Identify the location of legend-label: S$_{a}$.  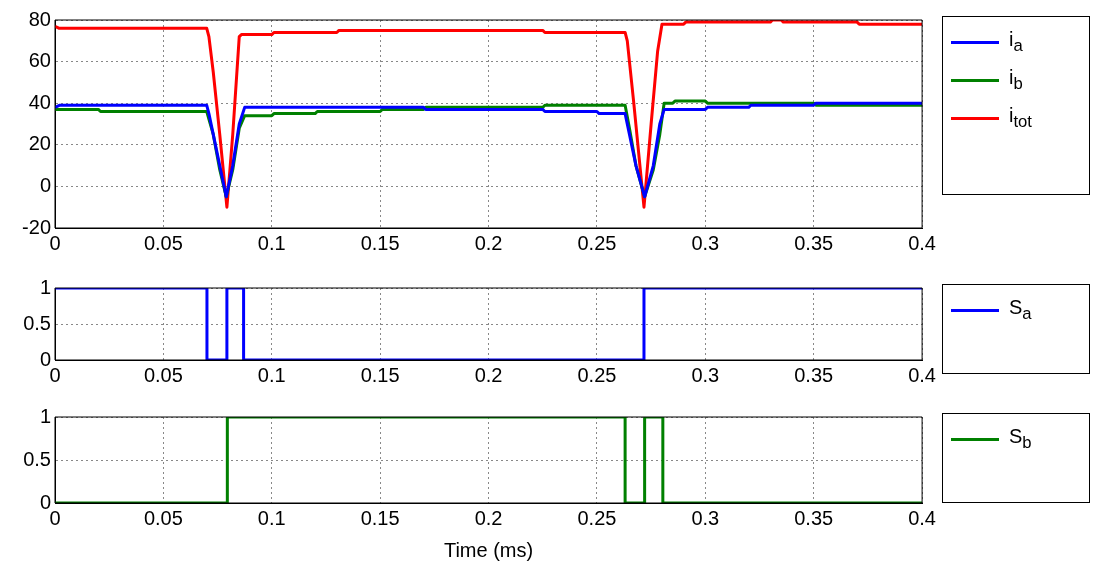
(1020, 310).